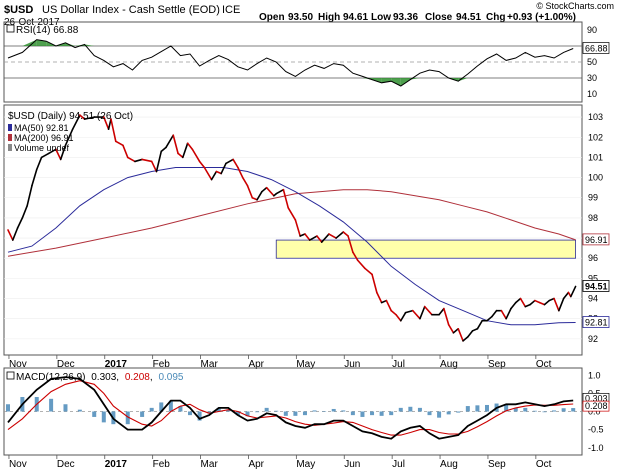 The height and width of the screenshot is (476, 618). What do you see at coordinates (575, 6) in the screenshot?
I see `copyright-label: © StockCharts.com` at bounding box center [575, 6].